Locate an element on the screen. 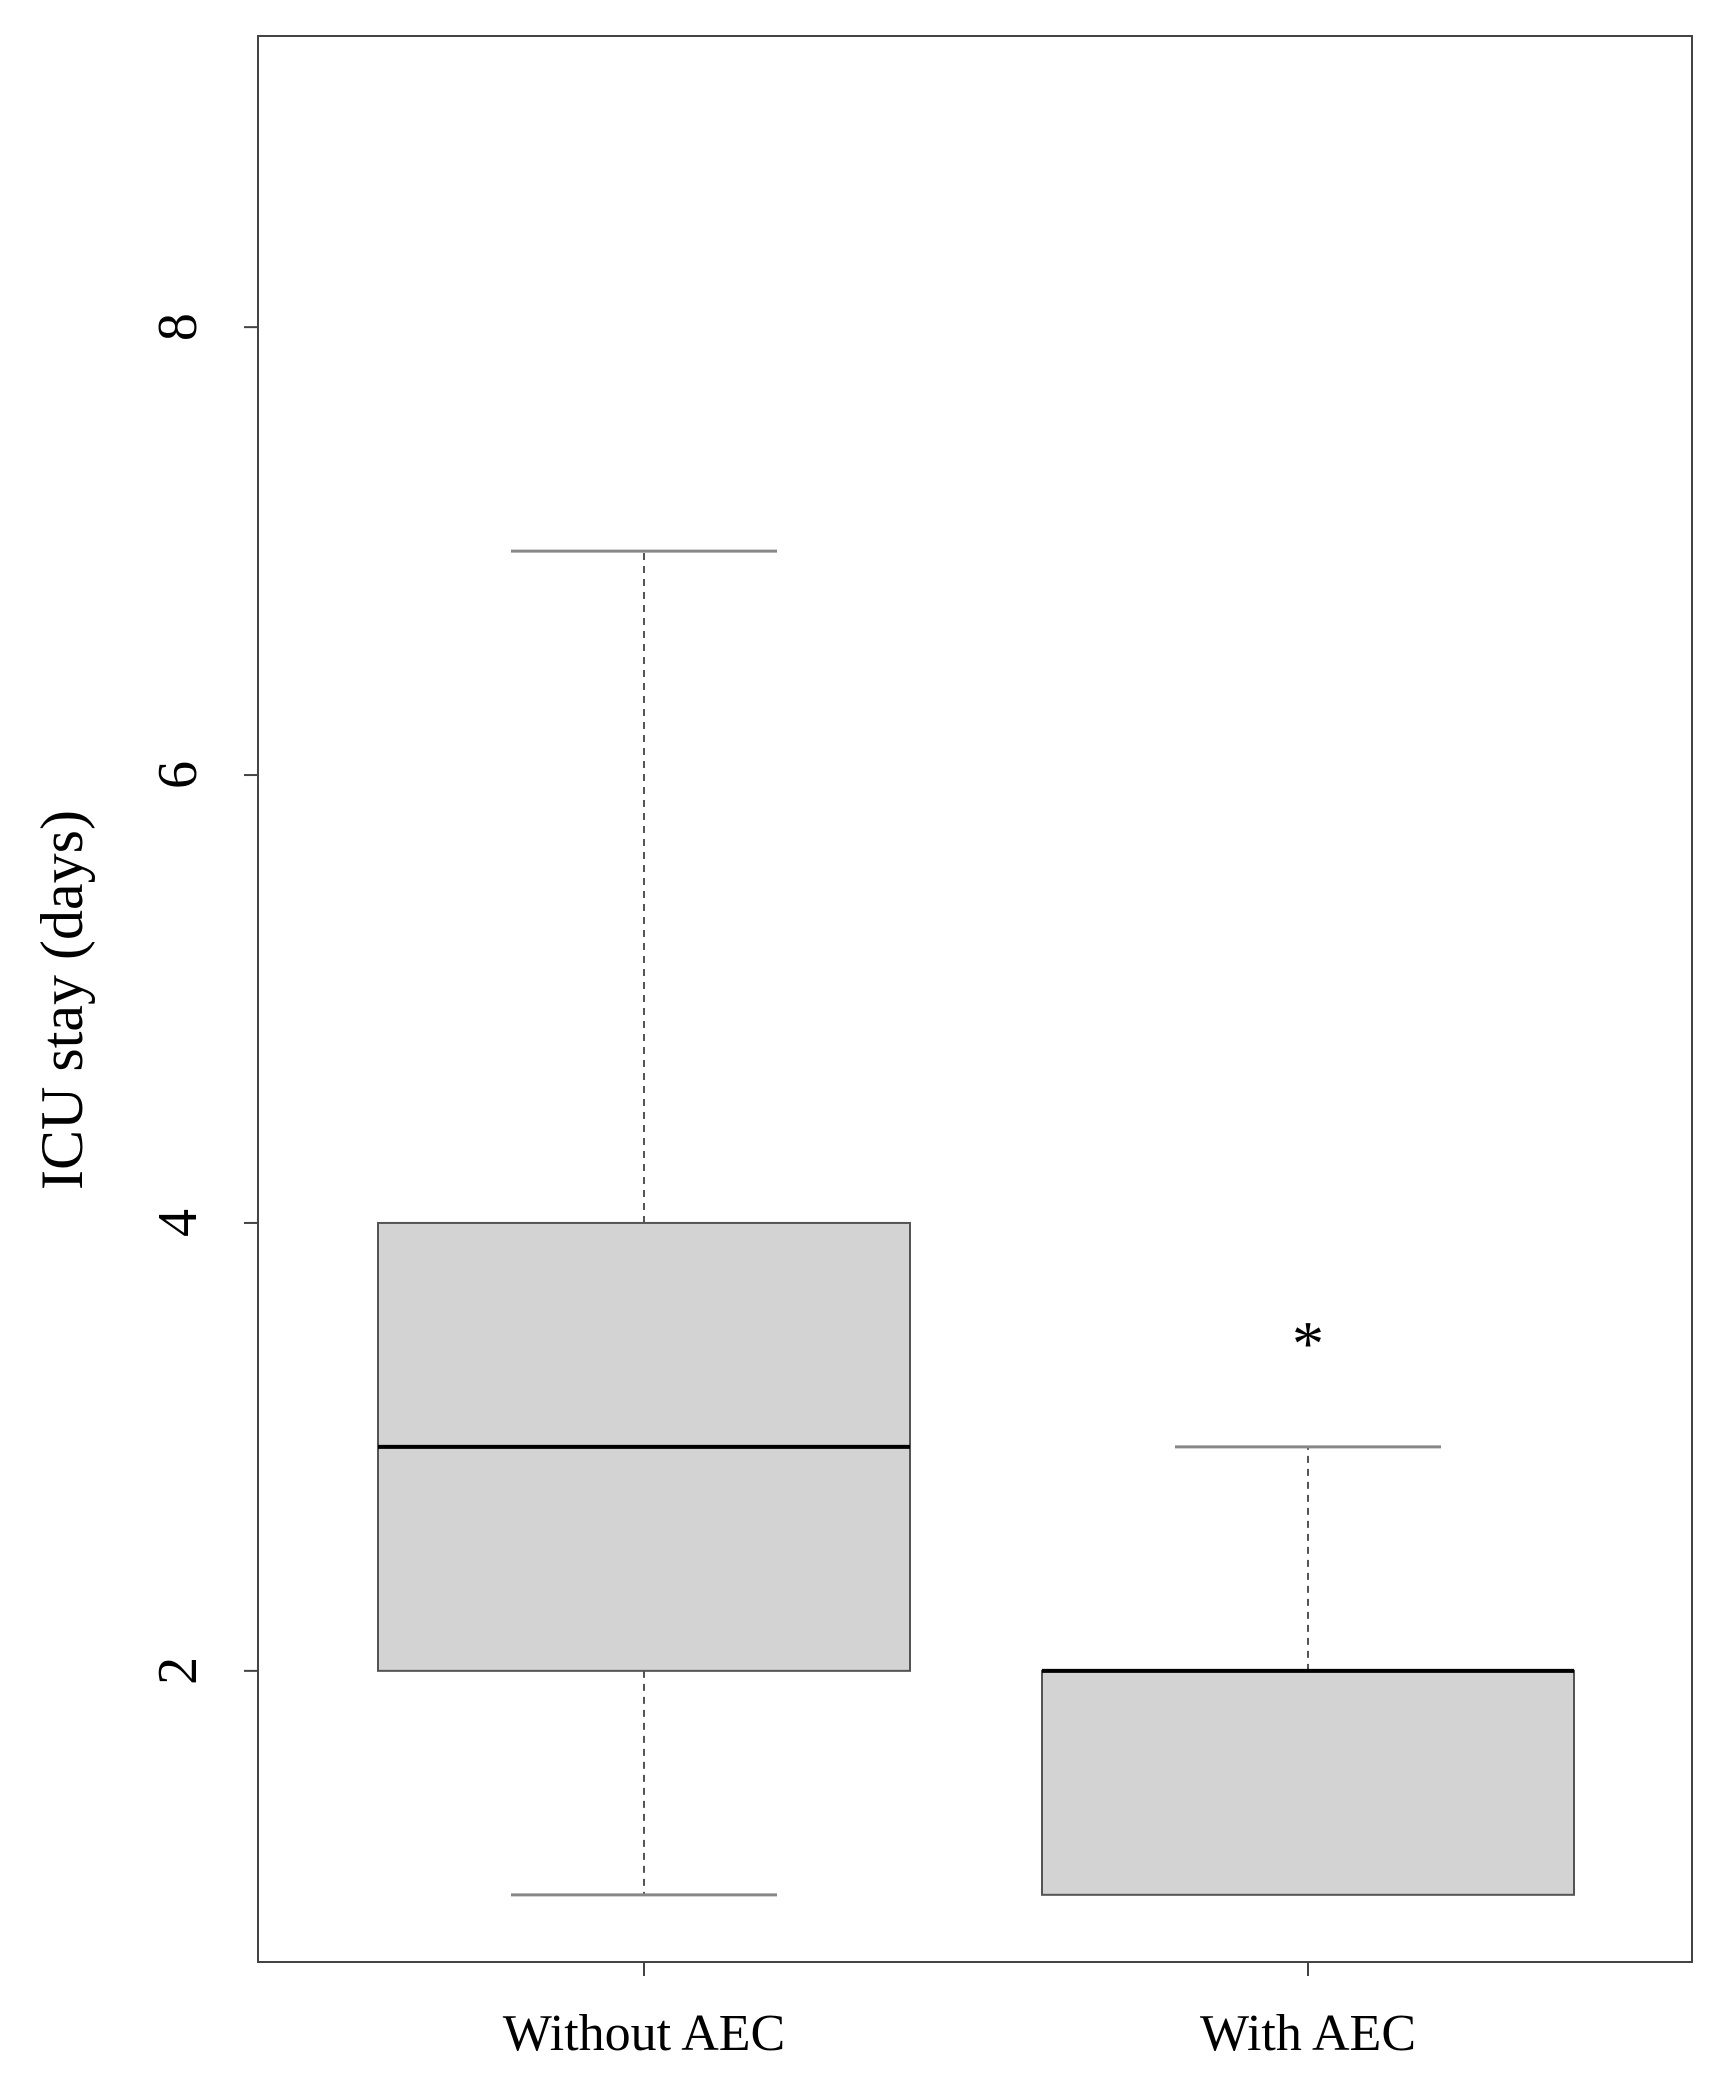  x-tick-label-0: Without AEC is located at coordinates (644, 2033).